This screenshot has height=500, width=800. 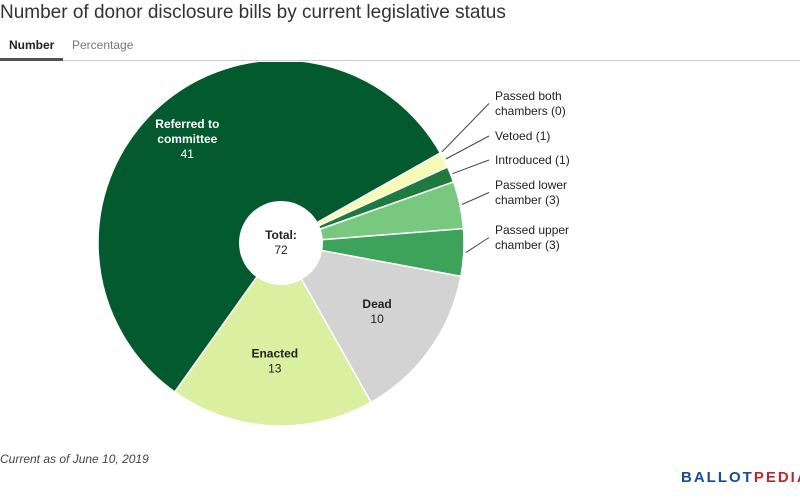 What do you see at coordinates (475, 198) in the screenshot?
I see `leader-passed-lower-chamber` at bounding box center [475, 198].